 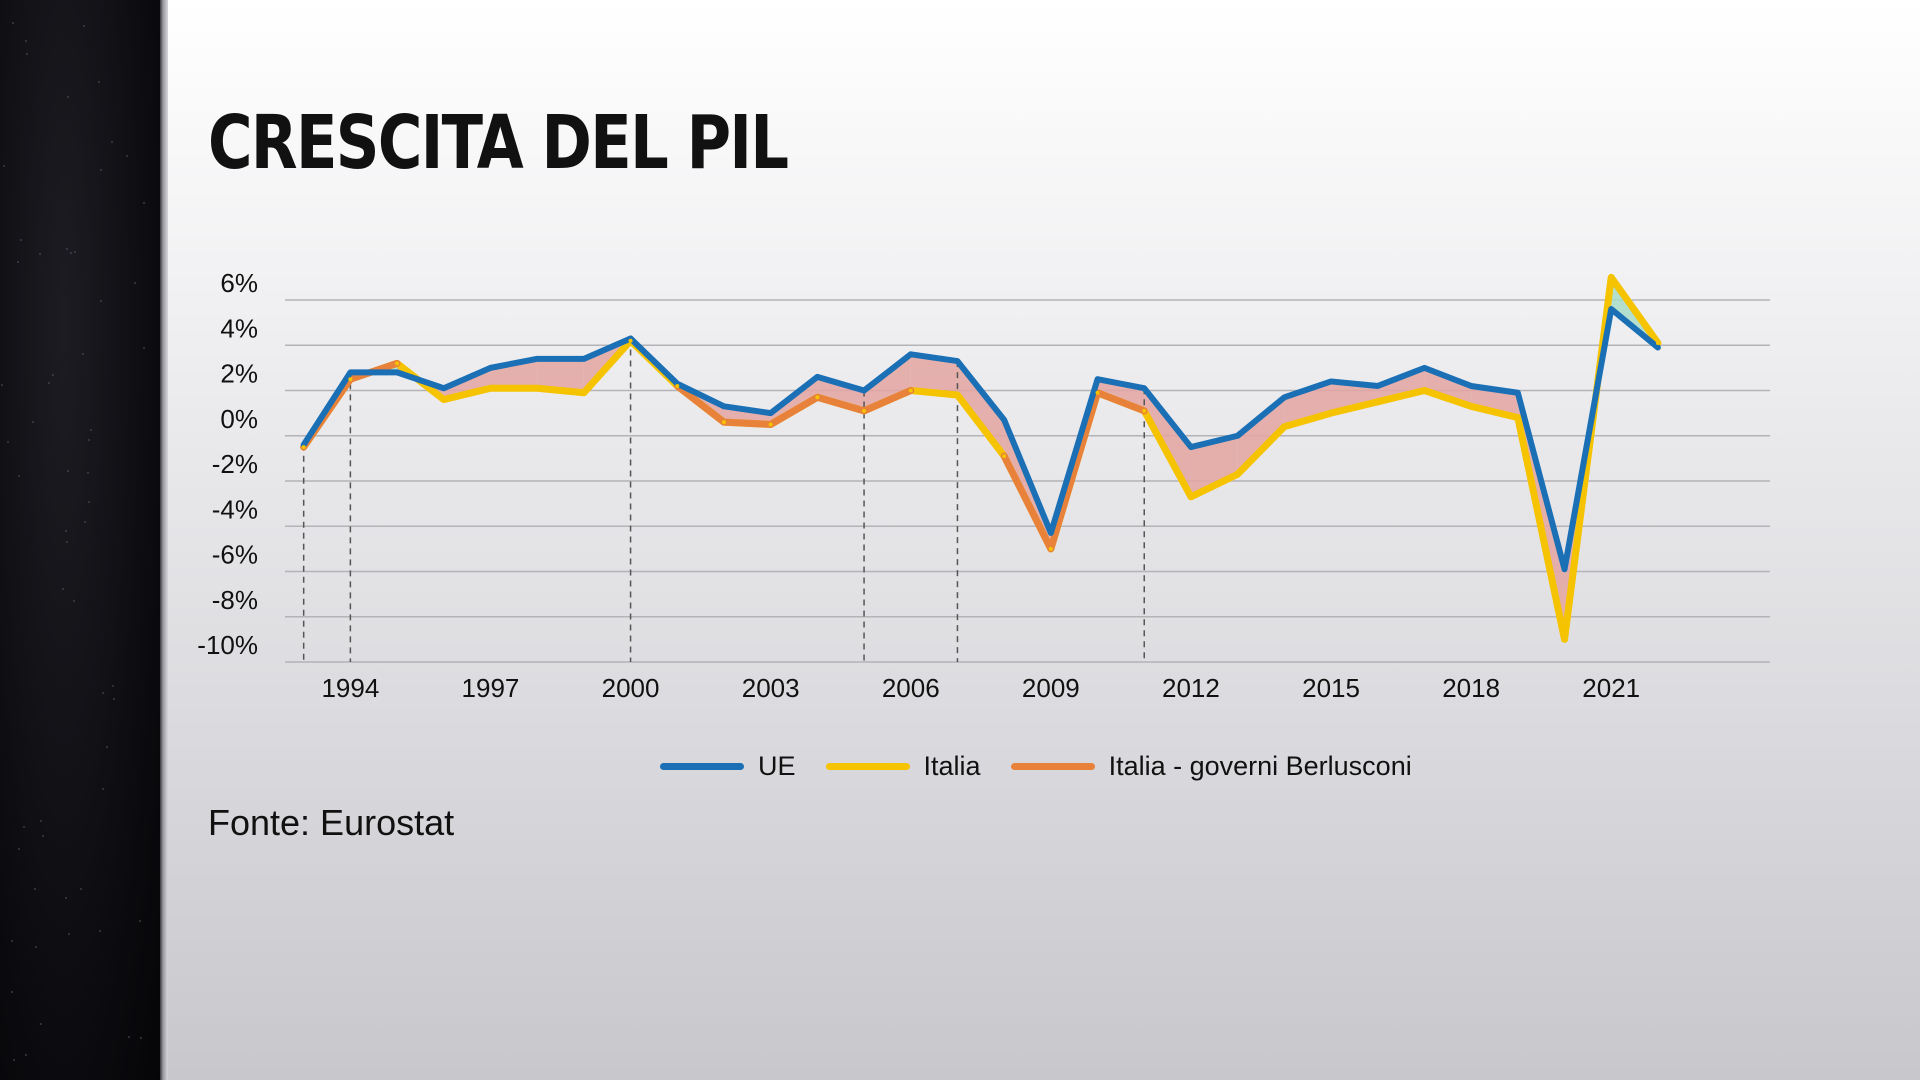 What do you see at coordinates (331, 822) in the screenshot?
I see `source-note: Fonte: Eurostat` at bounding box center [331, 822].